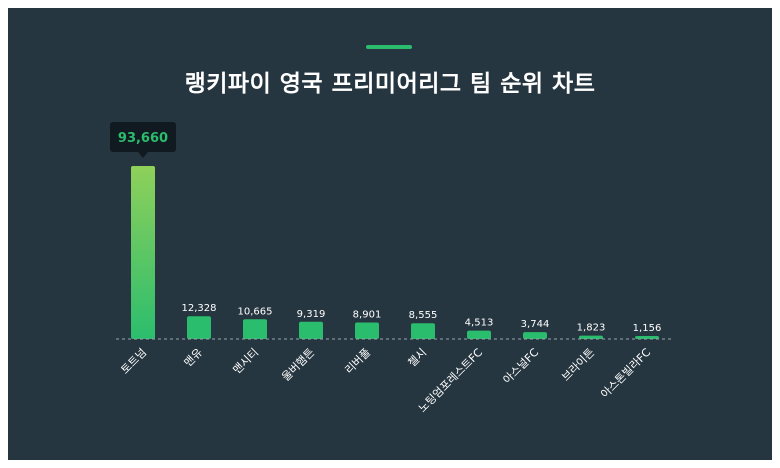  I want to click on tooltip-pointer, so click(143, 155).